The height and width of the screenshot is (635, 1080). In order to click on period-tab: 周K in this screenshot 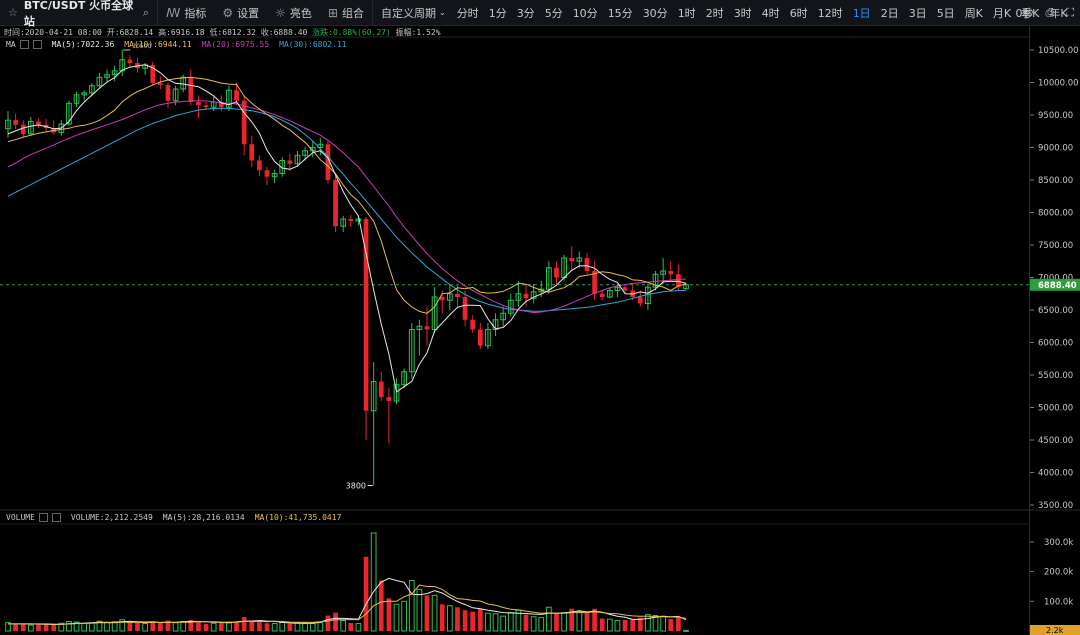, I will do `click(973, 13)`.